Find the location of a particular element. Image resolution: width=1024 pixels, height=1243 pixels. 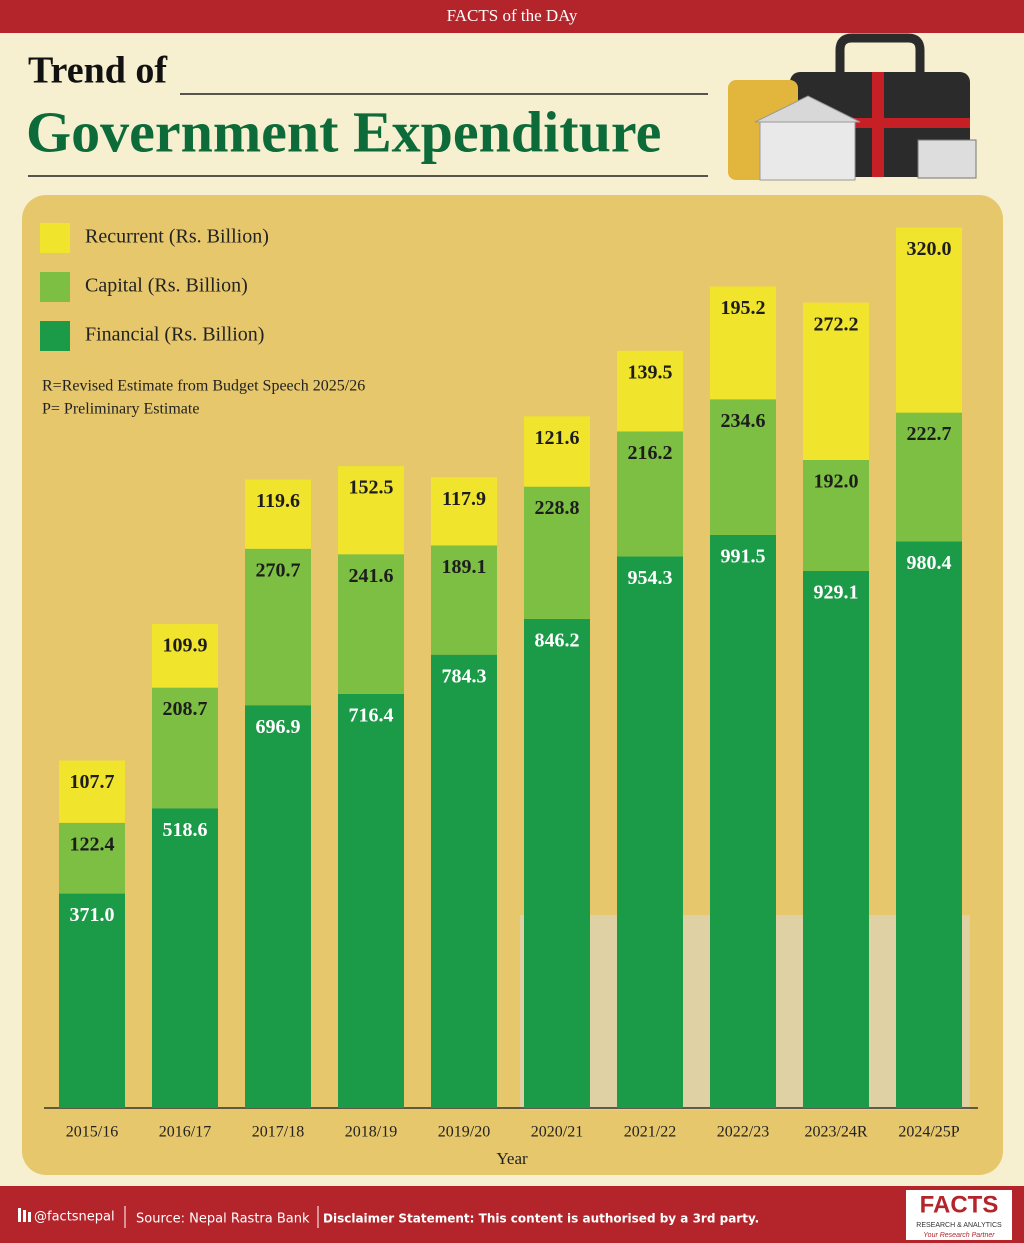

value-label: 320.0 is located at coordinates (929, 249).